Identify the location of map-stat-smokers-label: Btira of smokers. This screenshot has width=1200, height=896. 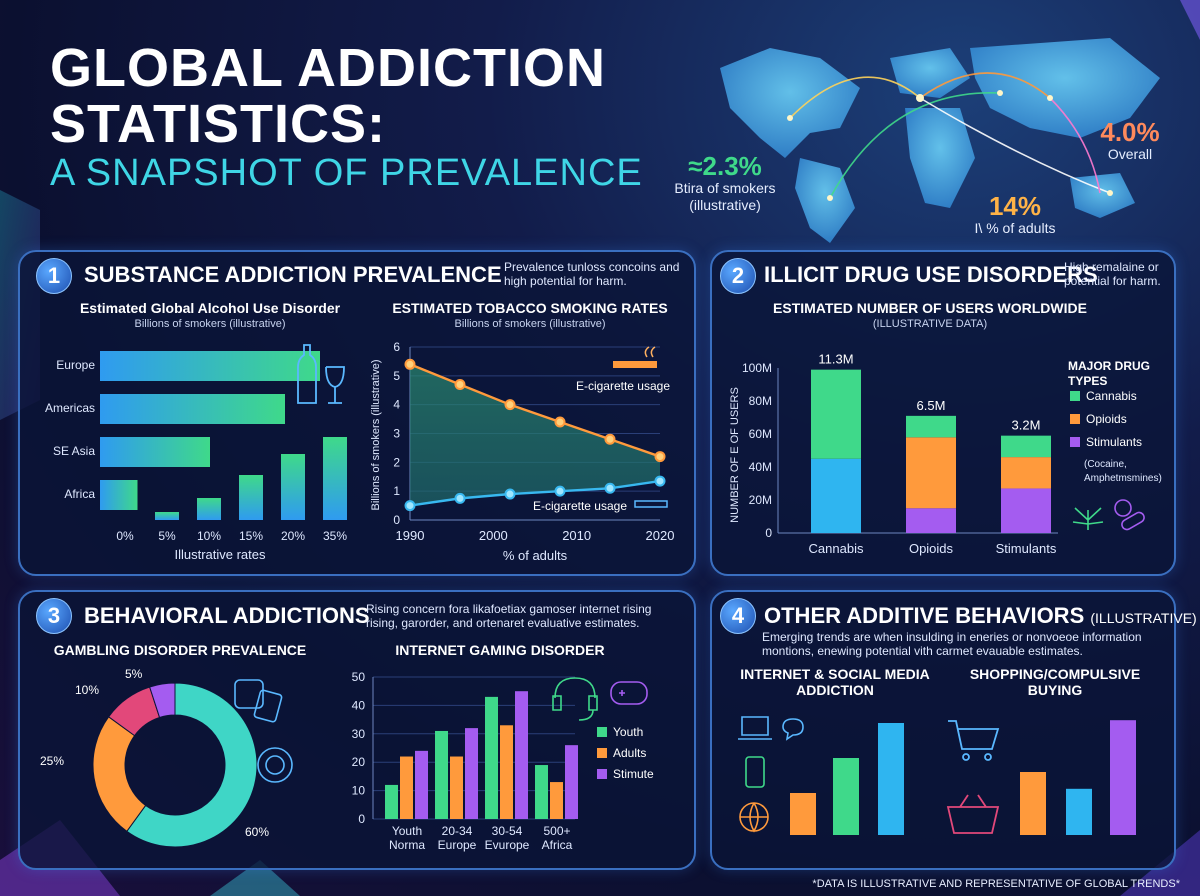
(725, 188).